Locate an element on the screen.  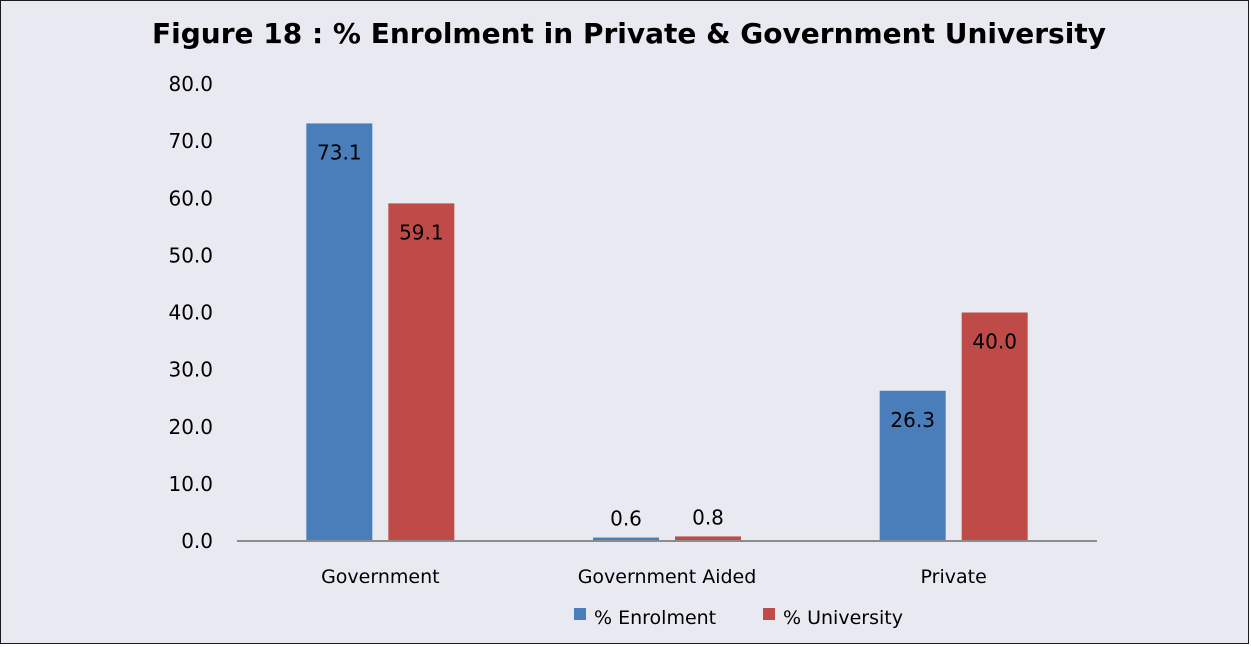
legend: % Enrolment % University is located at coordinates (738, 618).